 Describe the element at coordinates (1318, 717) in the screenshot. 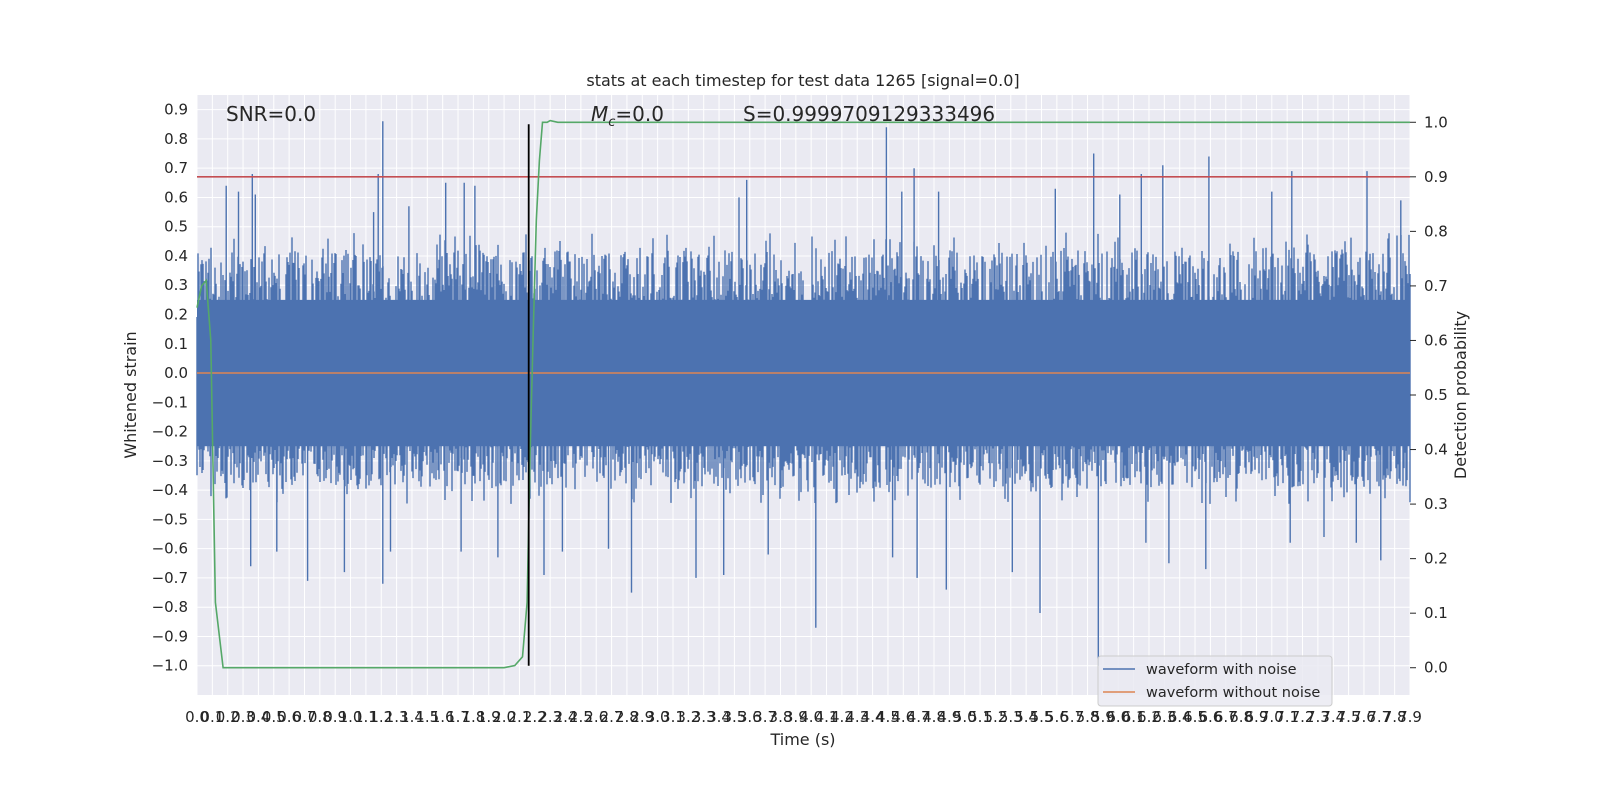

I see `x-tick-label: 7.3` at that location.